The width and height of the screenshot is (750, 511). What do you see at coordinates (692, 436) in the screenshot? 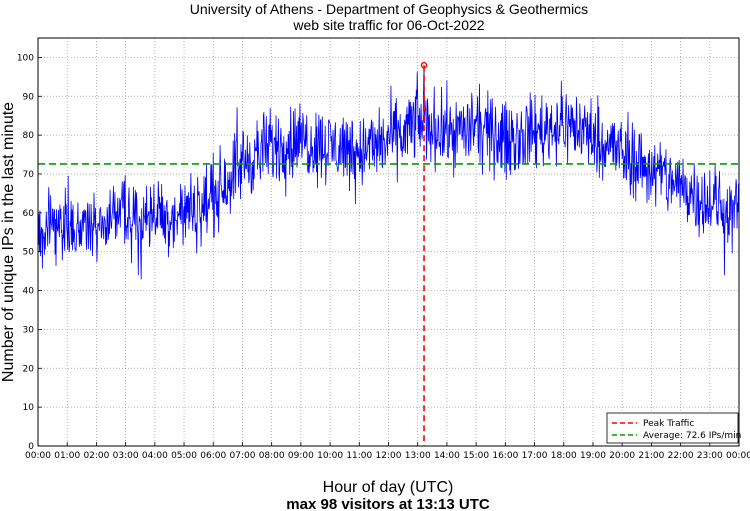
I see `legend-average-label: Average: 72.6 IPs/min` at bounding box center [692, 436].